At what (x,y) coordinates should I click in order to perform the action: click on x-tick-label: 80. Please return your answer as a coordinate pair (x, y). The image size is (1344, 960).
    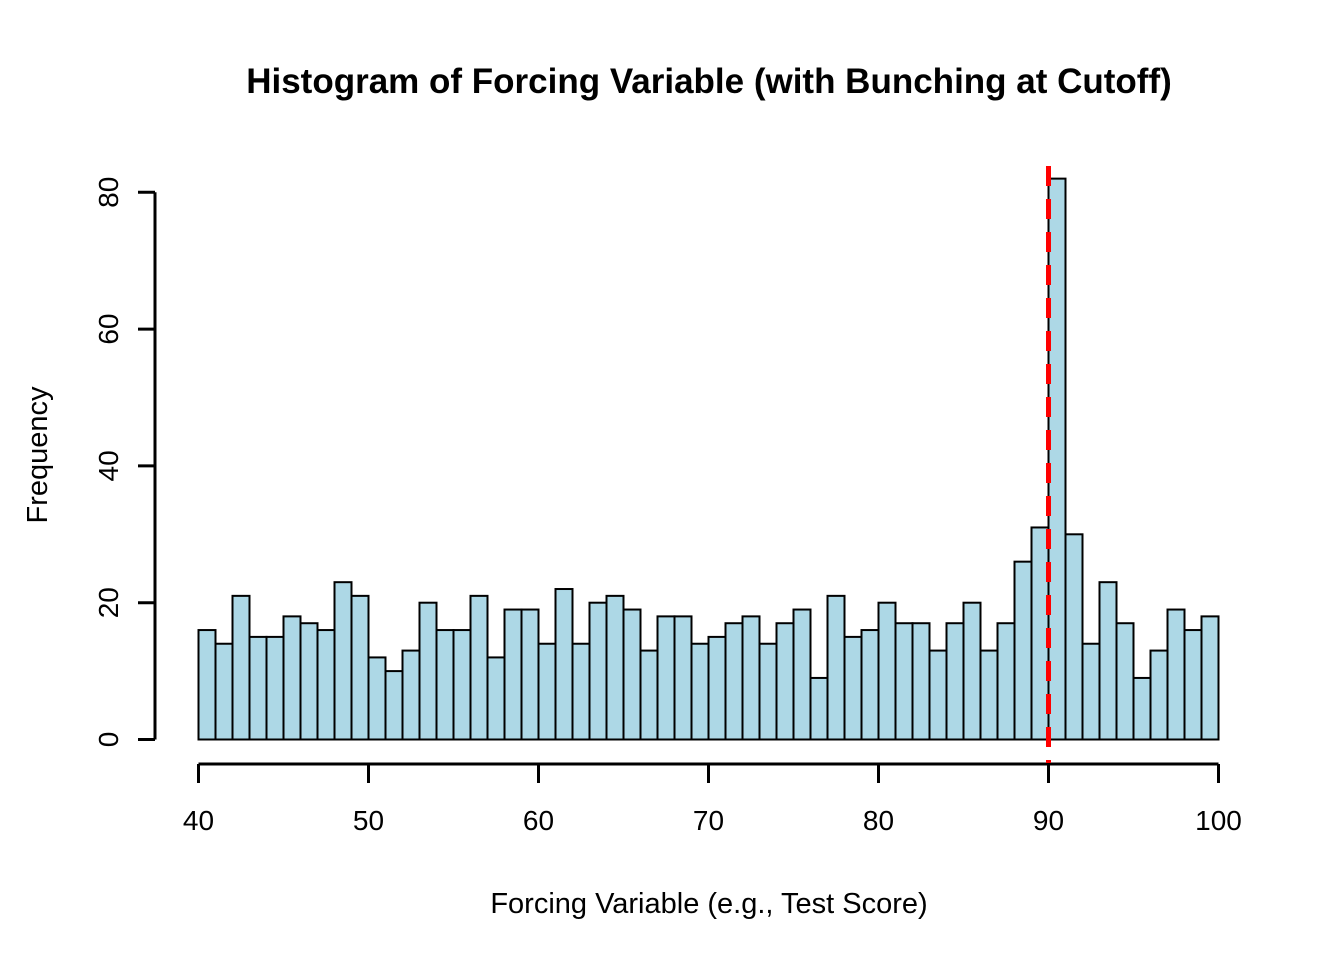
    Looking at the image, I should click on (878, 820).